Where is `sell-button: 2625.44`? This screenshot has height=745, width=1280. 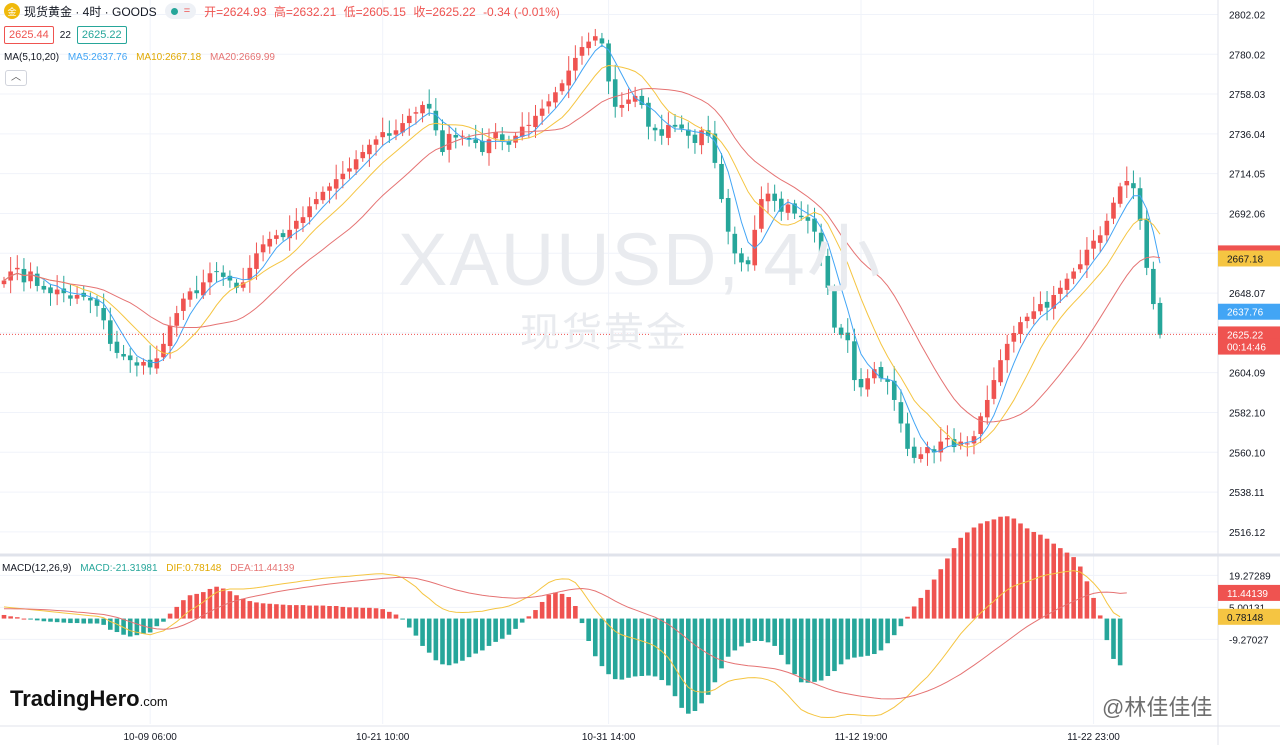 sell-button: 2625.44 is located at coordinates (29, 35).